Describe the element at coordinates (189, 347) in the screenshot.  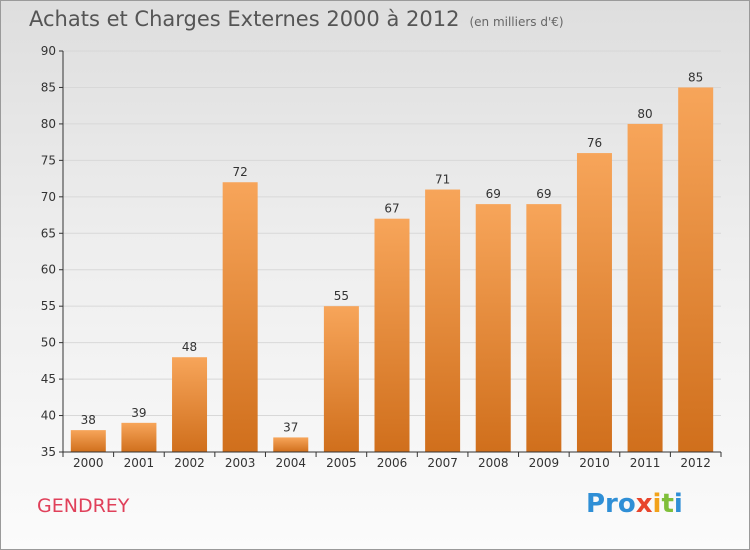
I see `data-label-2002: 48` at that location.